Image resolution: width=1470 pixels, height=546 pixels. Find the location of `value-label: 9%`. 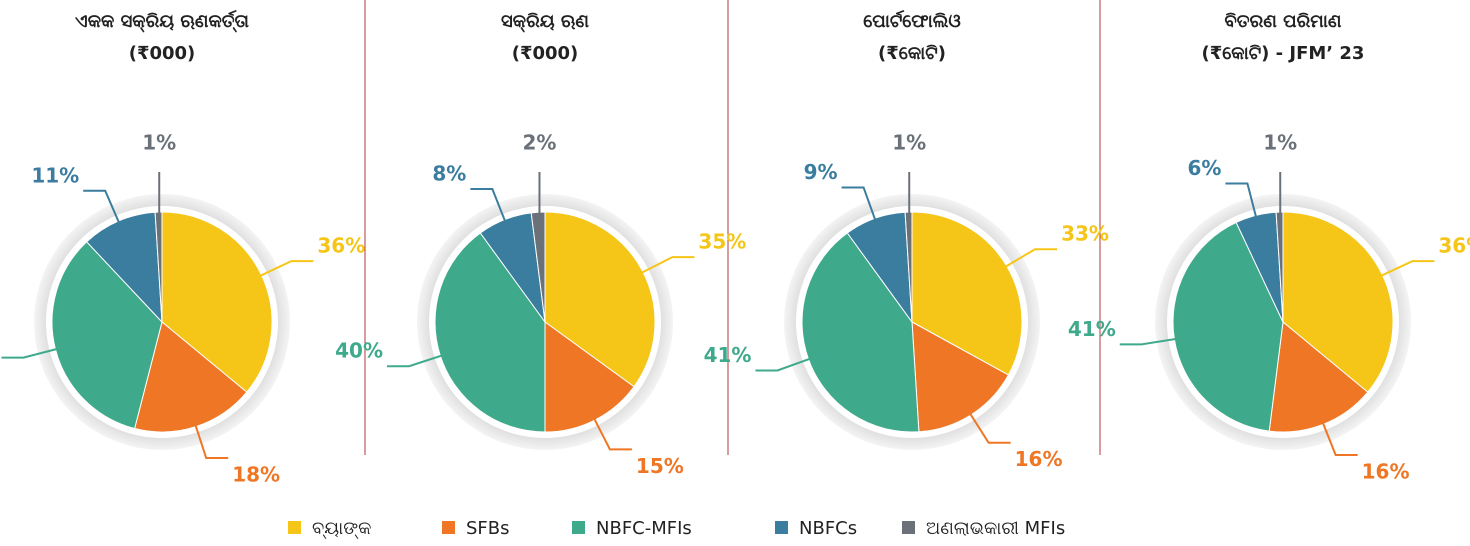

value-label: 9% is located at coordinates (821, 172).